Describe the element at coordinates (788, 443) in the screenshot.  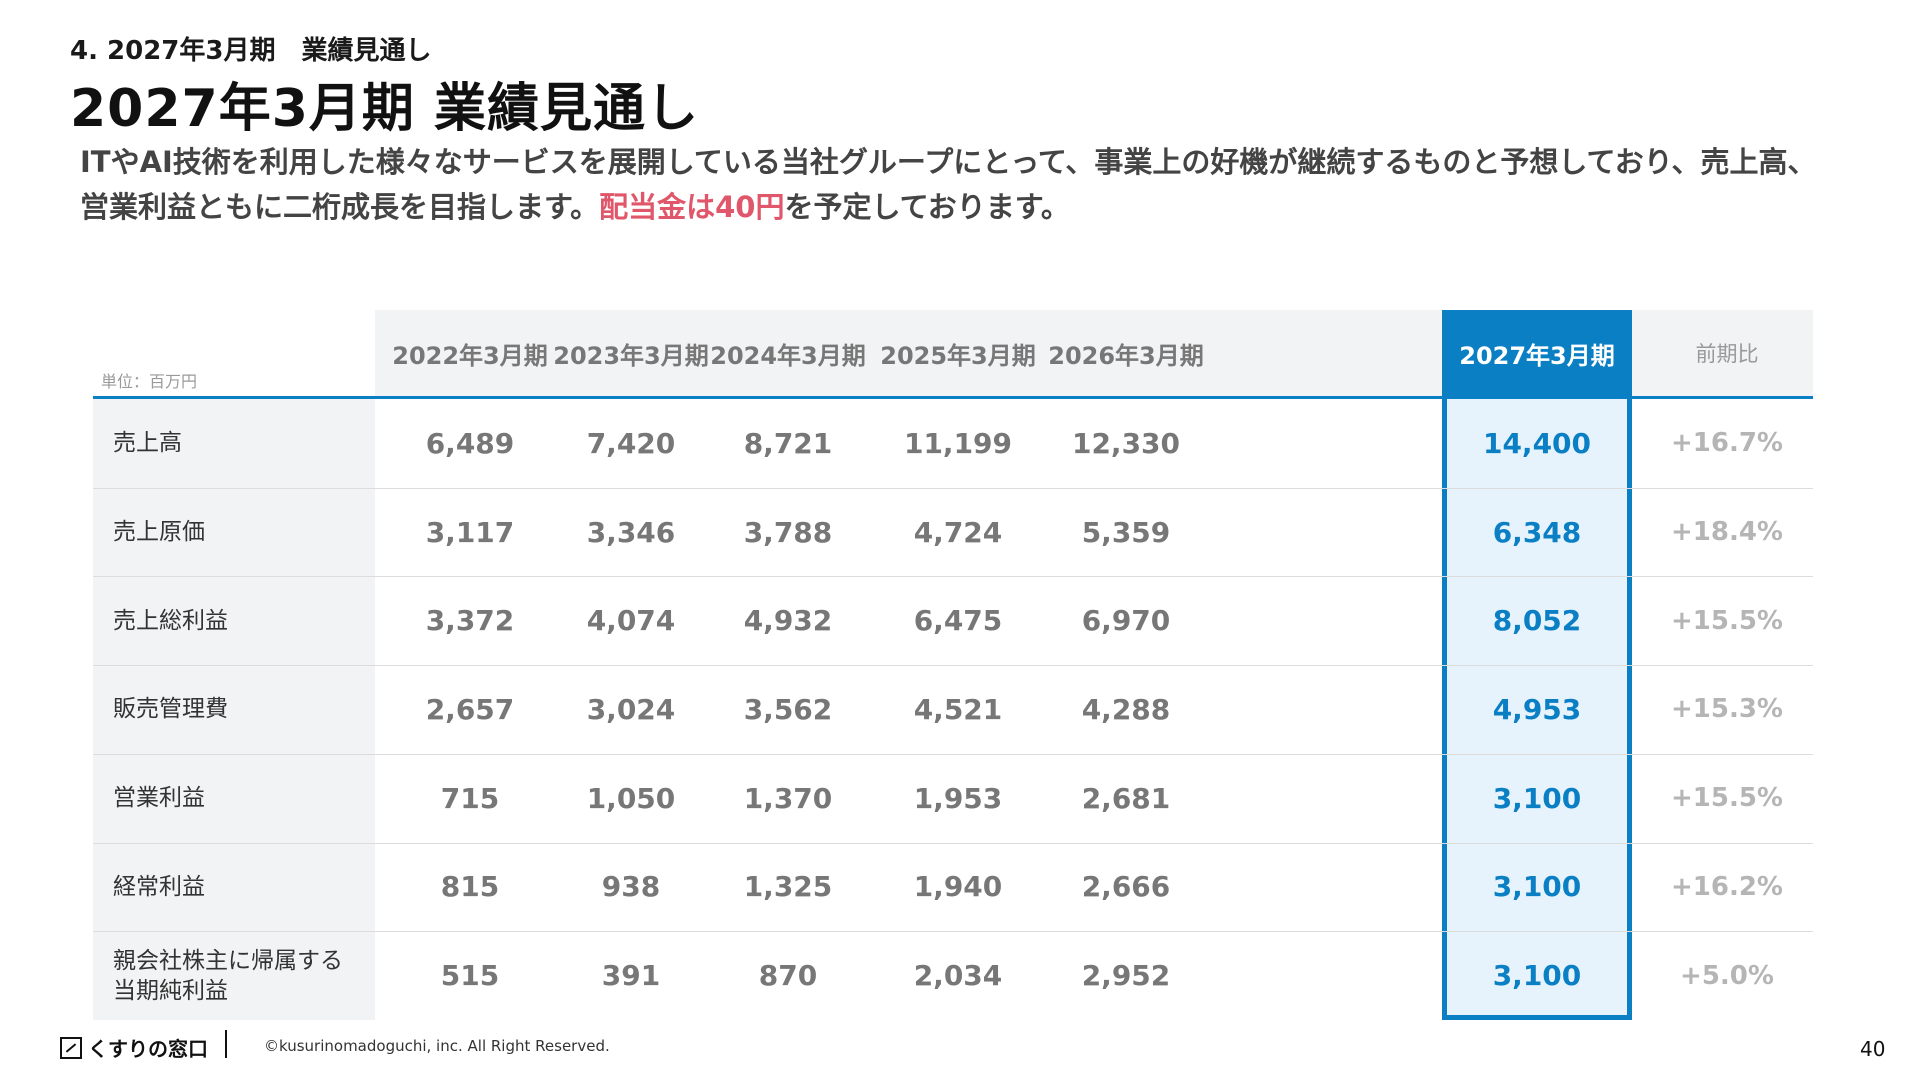
I see `table-cell: 8,721` at that location.